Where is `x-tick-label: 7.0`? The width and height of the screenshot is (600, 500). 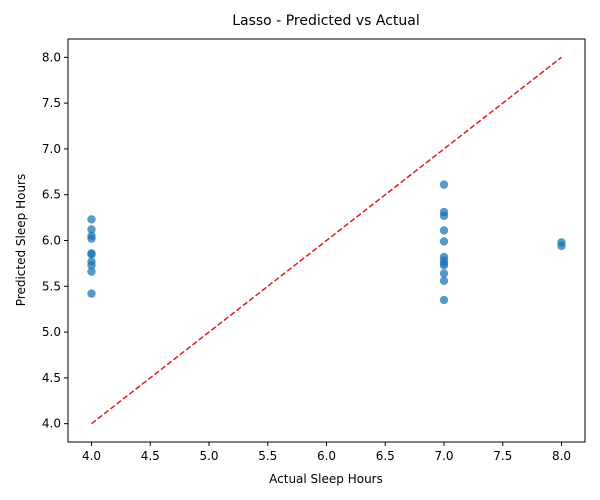 x-tick-label: 7.0 is located at coordinates (443, 456).